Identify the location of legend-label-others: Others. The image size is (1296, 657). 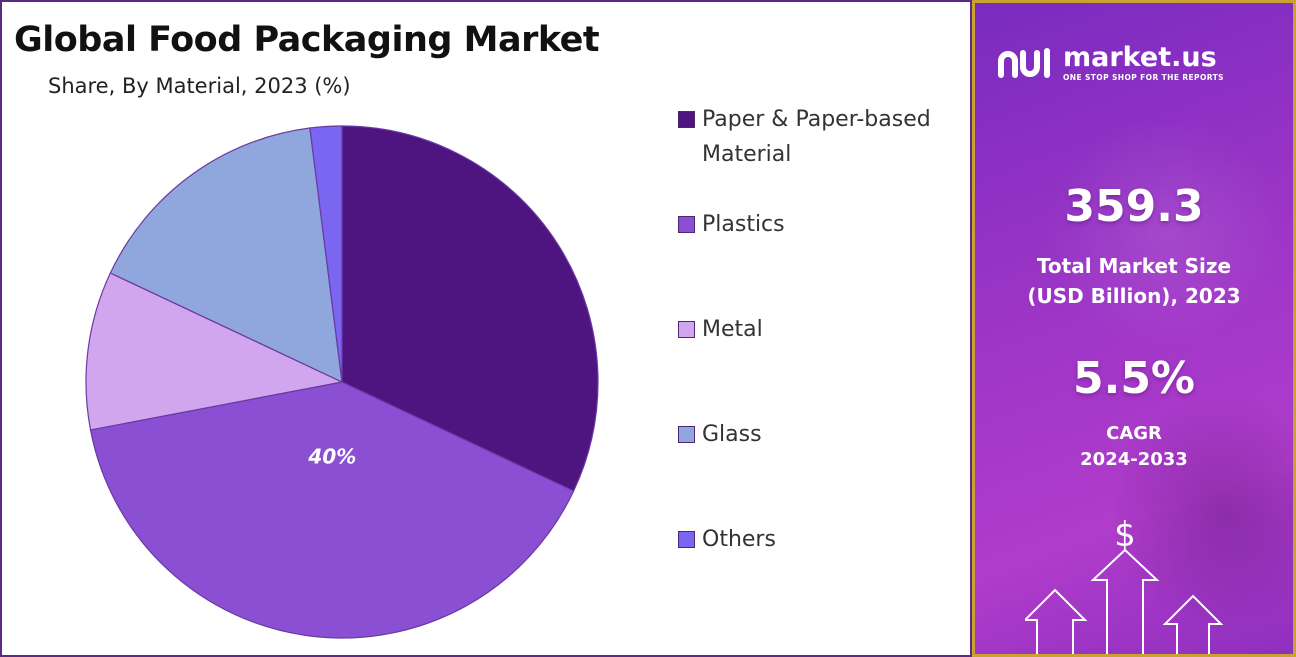
(739, 539).